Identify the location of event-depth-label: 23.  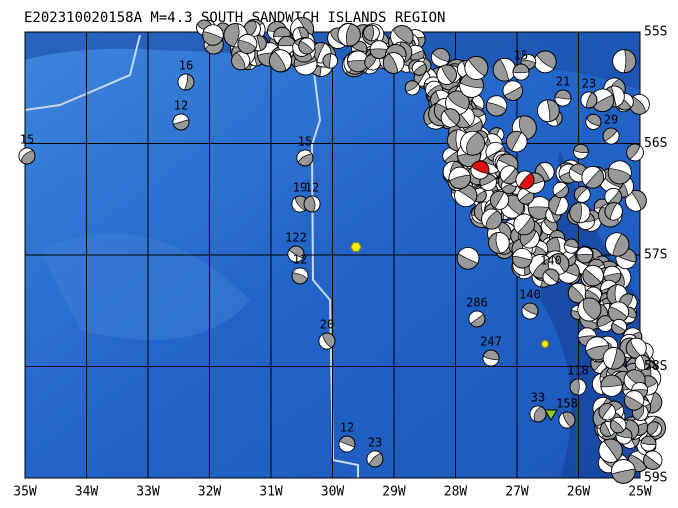
(375, 443).